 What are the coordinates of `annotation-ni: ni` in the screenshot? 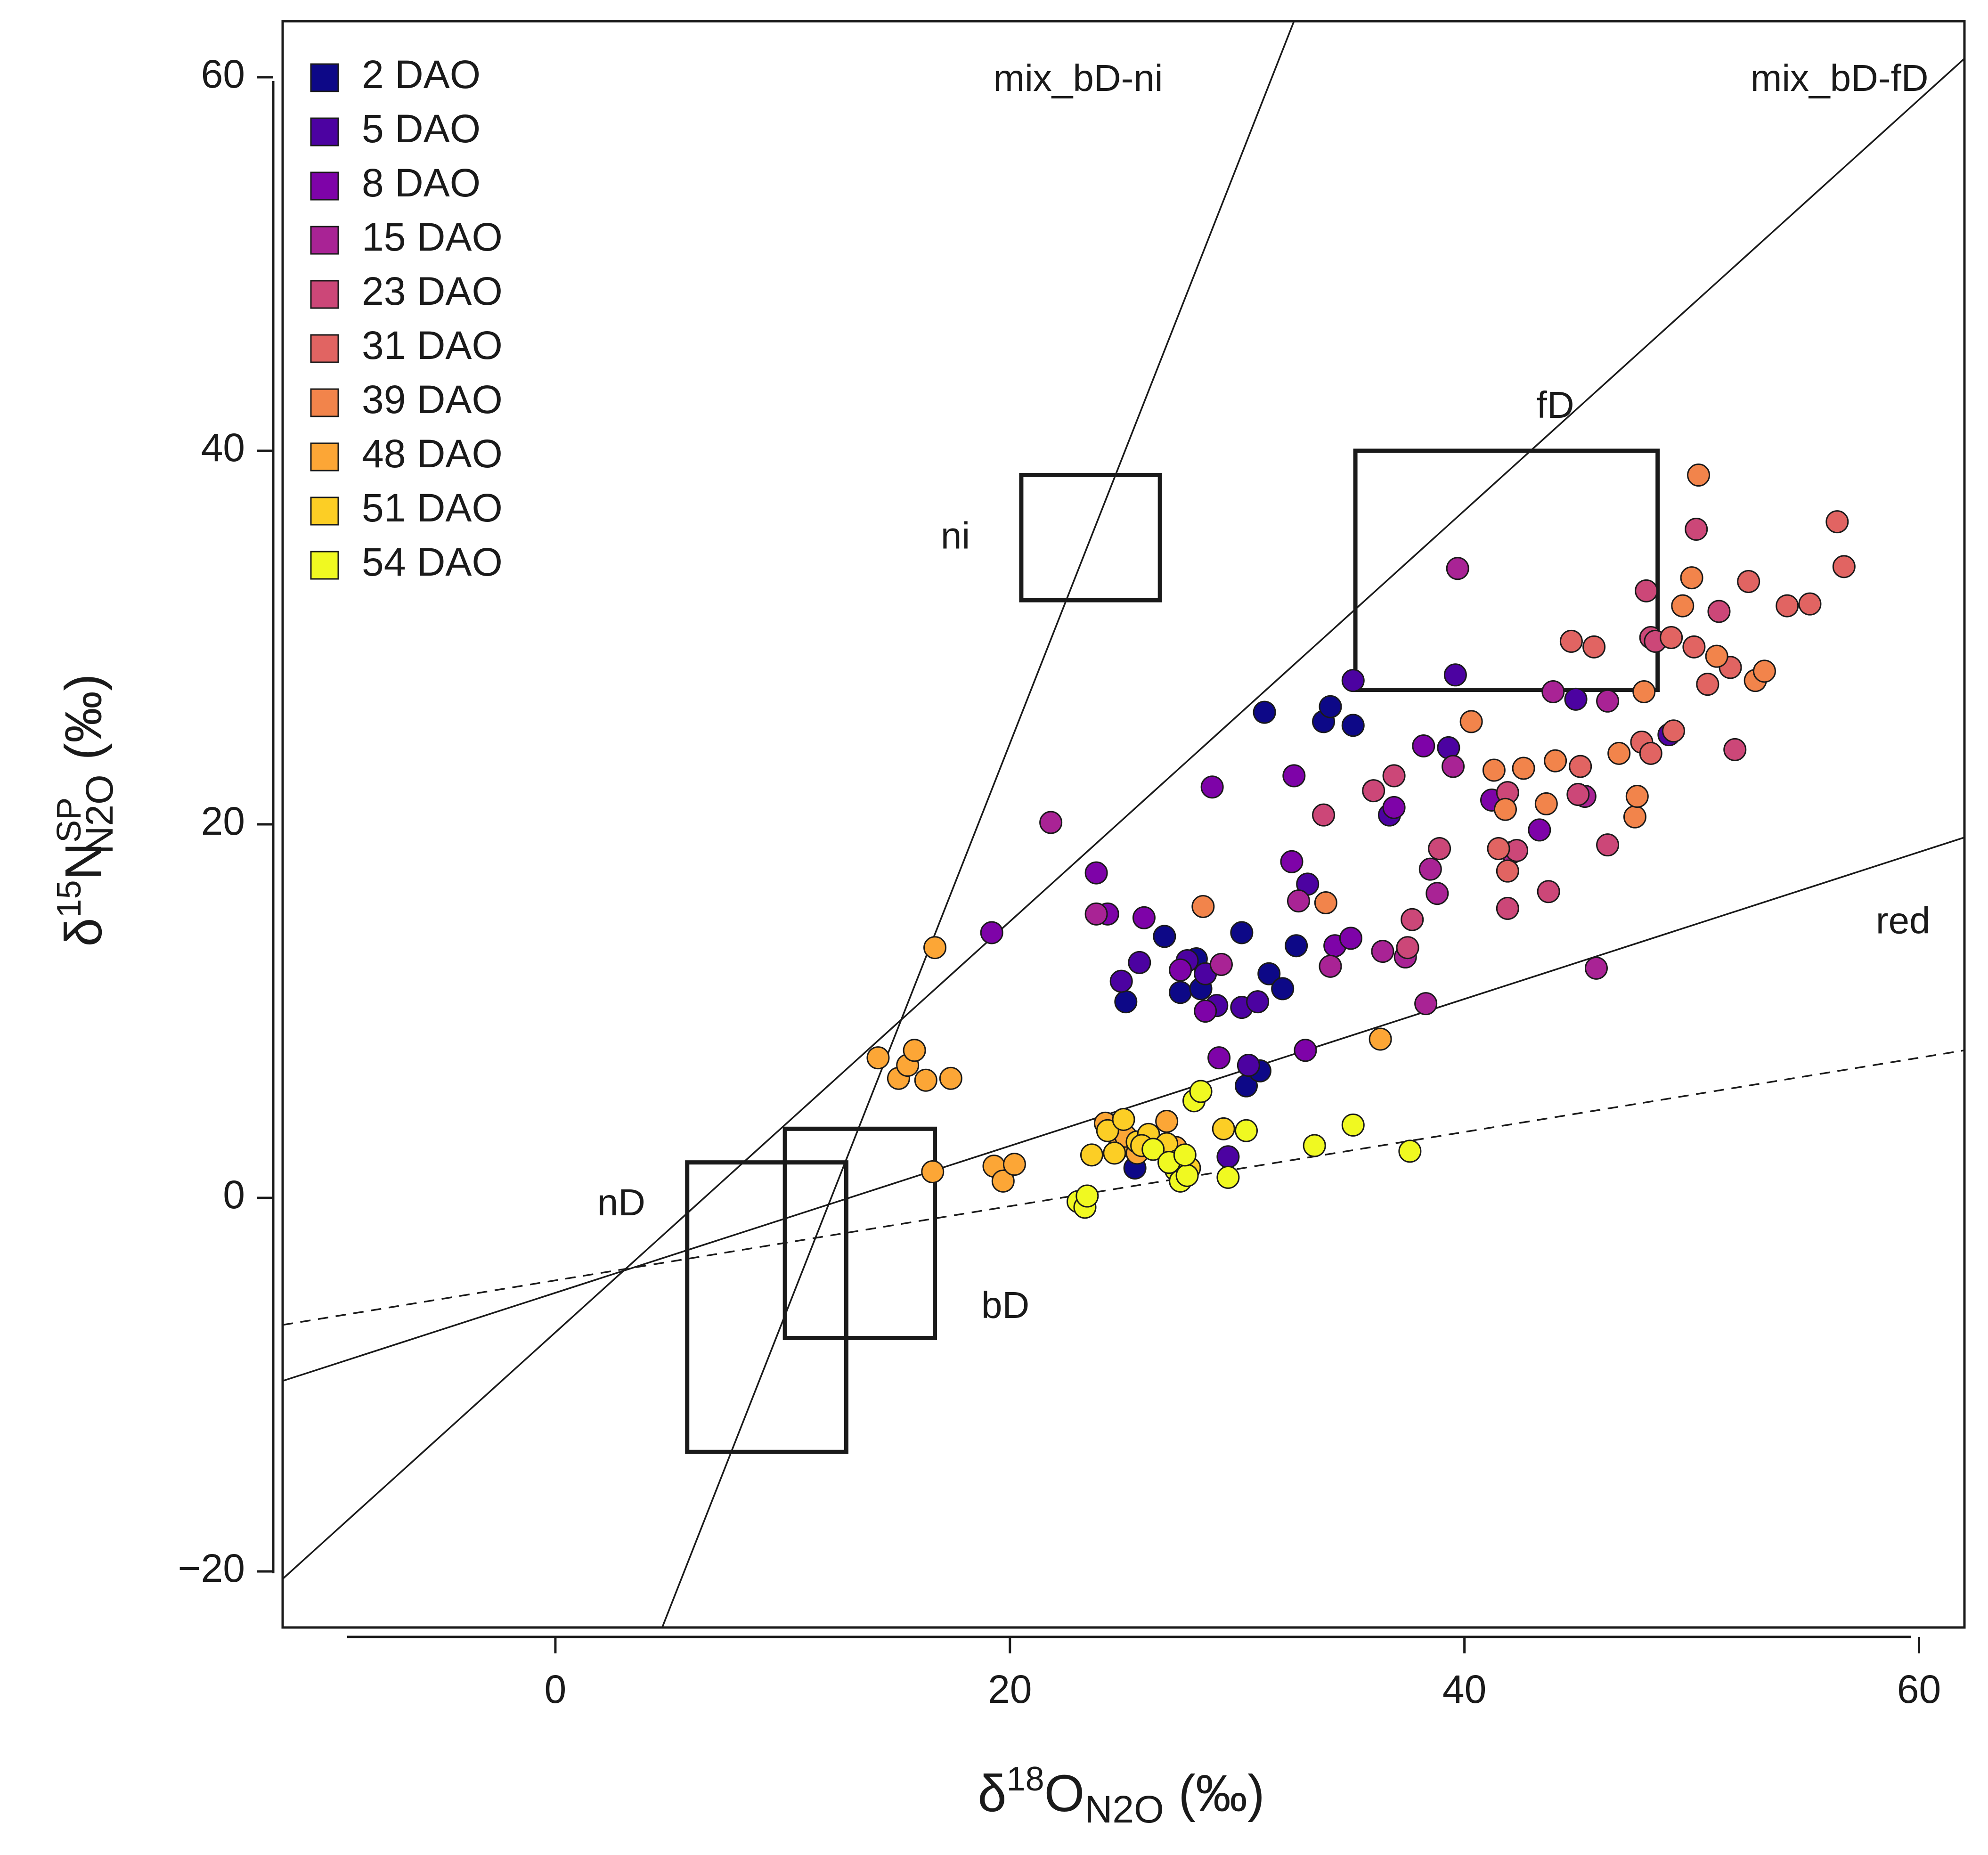 It's located at (955, 535).